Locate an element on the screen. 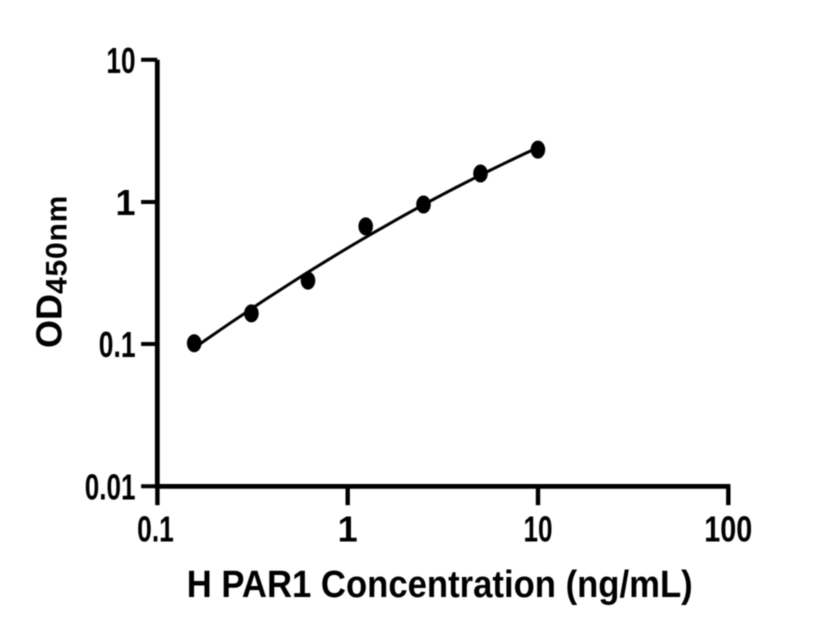 The height and width of the screenshot is (640, 816). svg-text: 100 is located at coordinates (728, 529).